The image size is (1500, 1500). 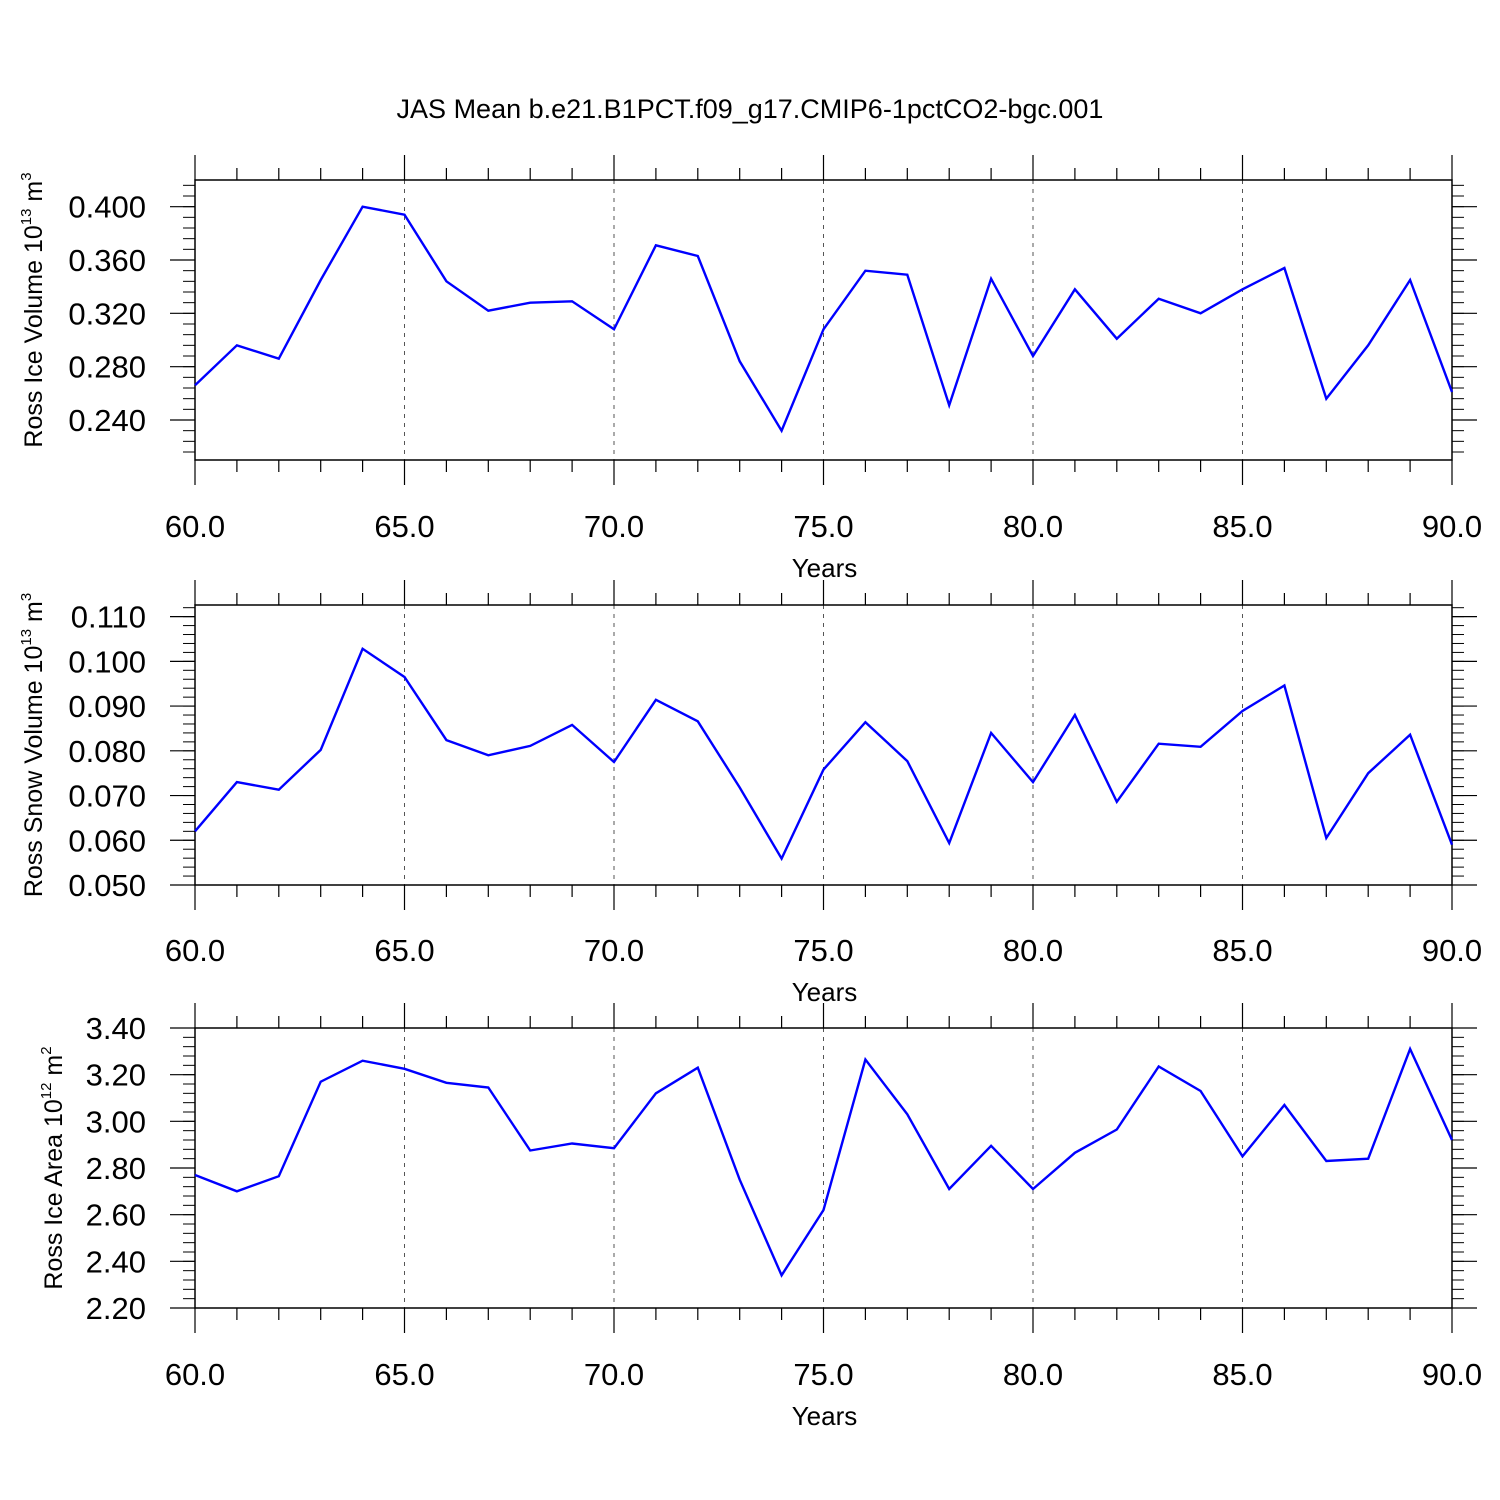 What do you see at coordinates (116, 1168) in the screenshot?
I see `y-tick-label: 2.80` at bounding box center [116, 1168].